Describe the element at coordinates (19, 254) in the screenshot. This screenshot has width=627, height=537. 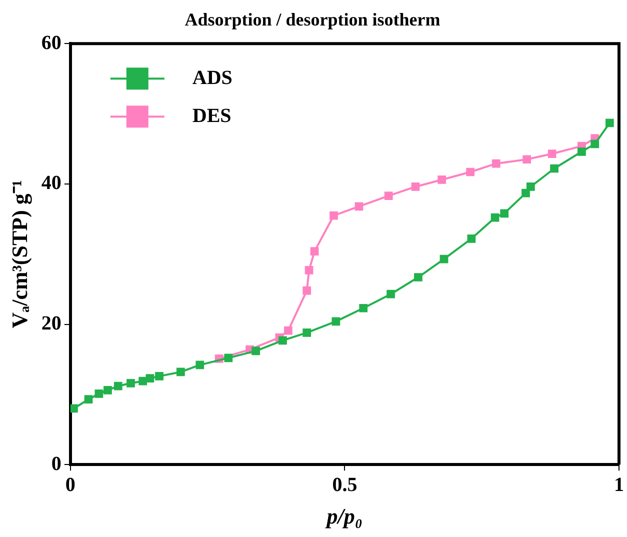
I see `y-axis-title: Vₐ/cm³(STP) g⁻¹` at that location.